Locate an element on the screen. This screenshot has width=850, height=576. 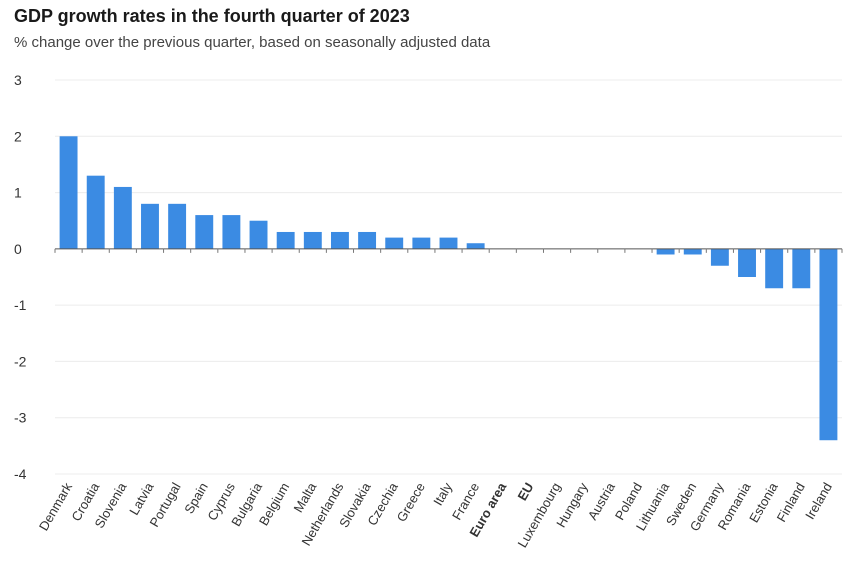
y-tick-label: 1 is located at coordinates (18, 193).